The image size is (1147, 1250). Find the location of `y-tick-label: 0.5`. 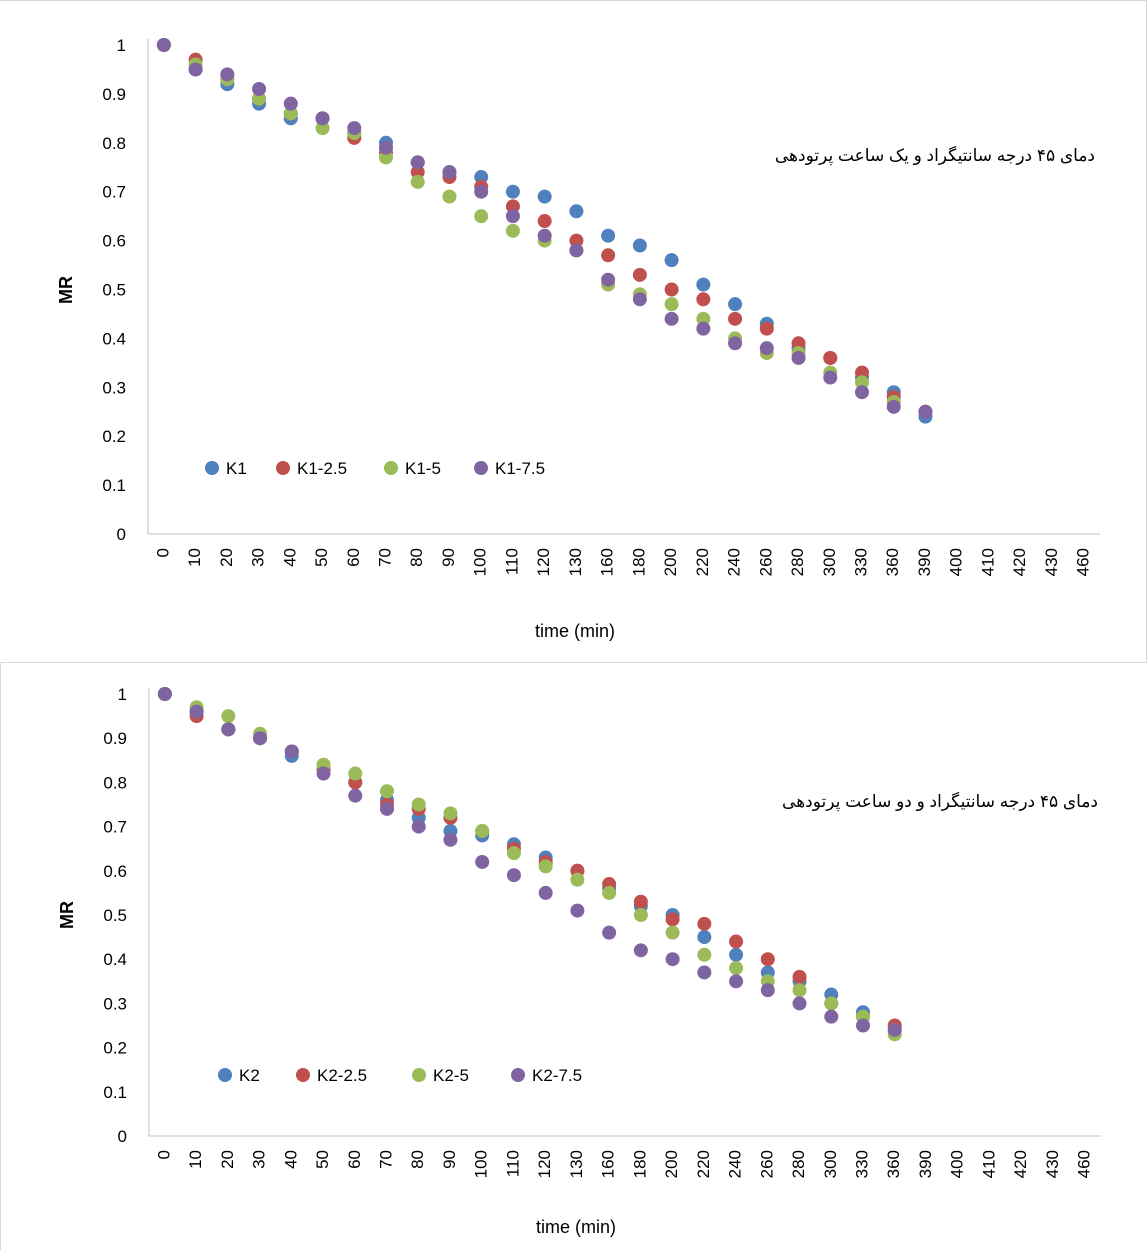

y-tick-label: 0.5 is located at coordinates (115, 915).